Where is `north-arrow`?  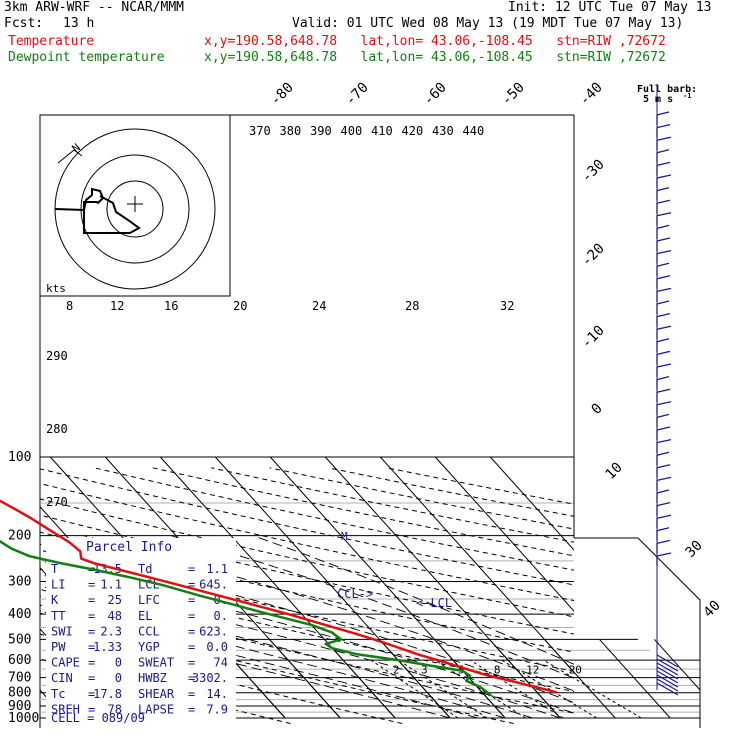 north-arrow is located at coordinates (70, 156).